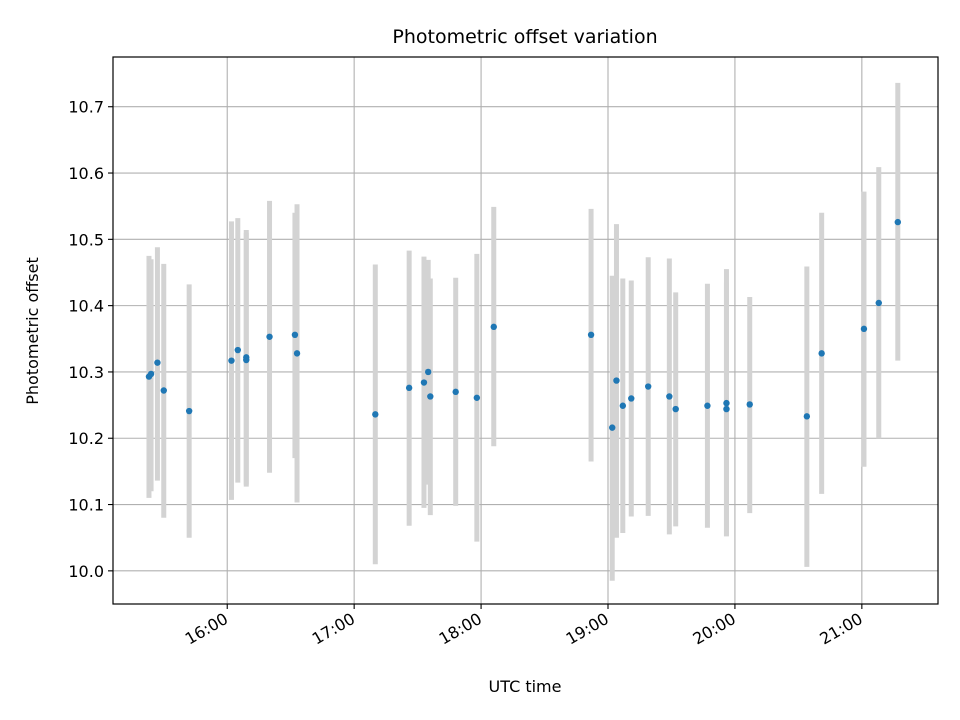 Image resolution: width=960 pixels, height=720 pixels. I want to click on x-axis-title: UTC time, so click(525, 686).